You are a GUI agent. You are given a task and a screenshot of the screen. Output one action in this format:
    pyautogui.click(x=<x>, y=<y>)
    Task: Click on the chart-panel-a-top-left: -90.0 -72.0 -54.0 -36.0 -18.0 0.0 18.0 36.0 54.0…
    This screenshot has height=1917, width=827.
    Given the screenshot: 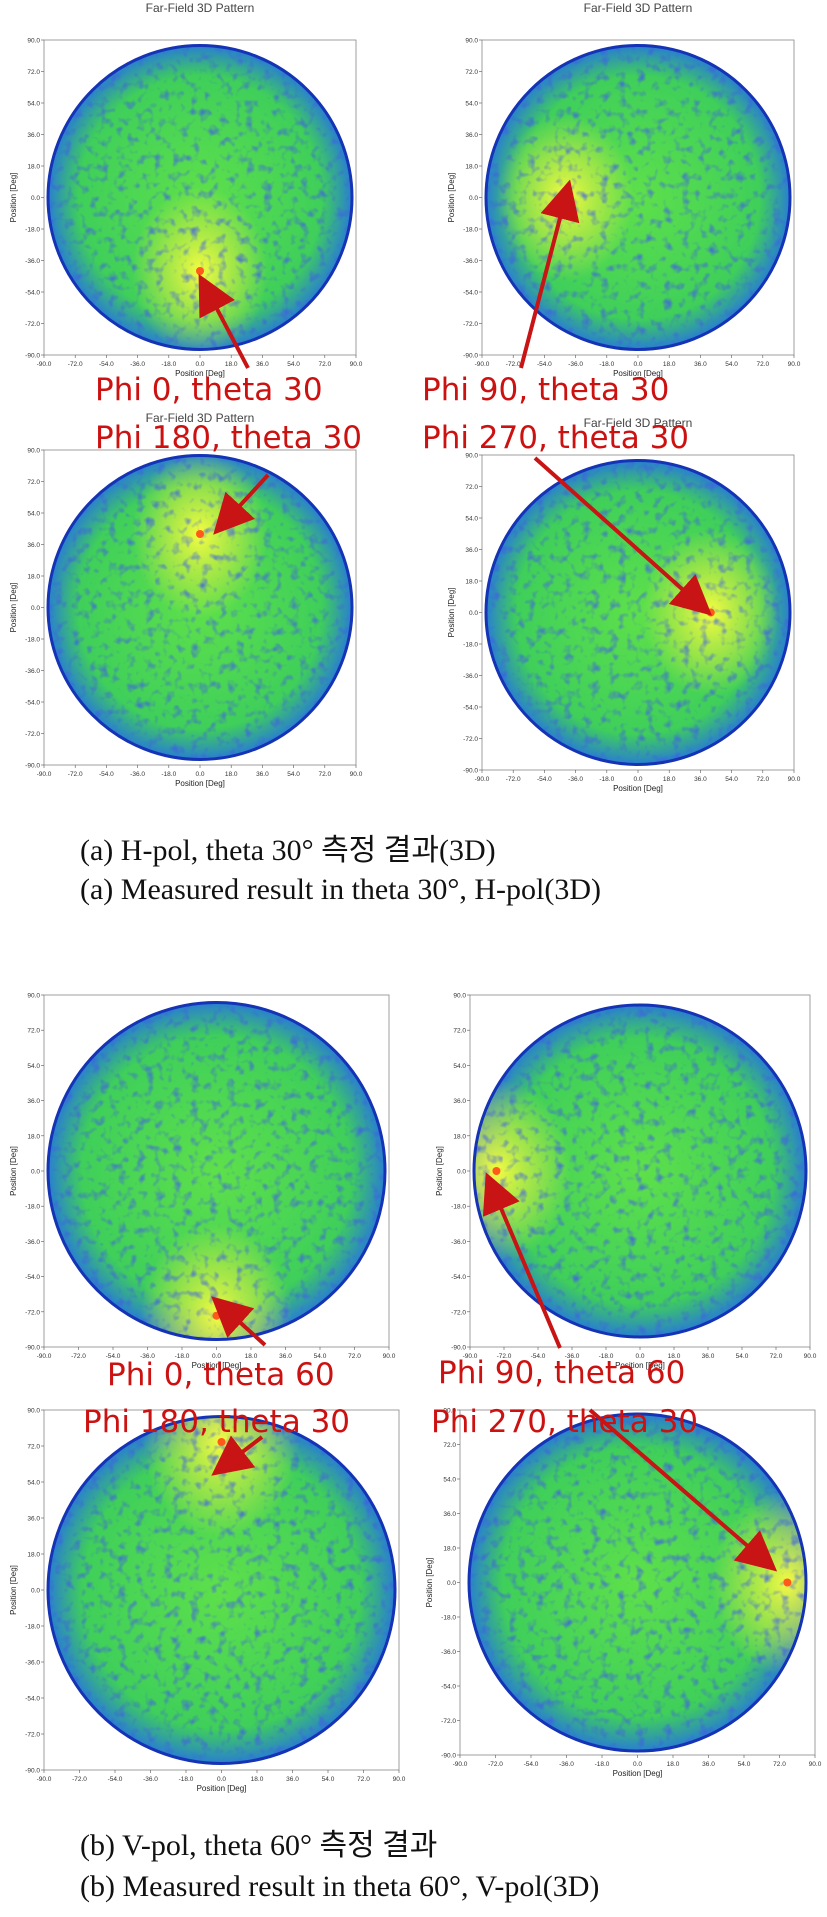 What is the action you would take?
    pyautogui.click(x=186, y=189)
    